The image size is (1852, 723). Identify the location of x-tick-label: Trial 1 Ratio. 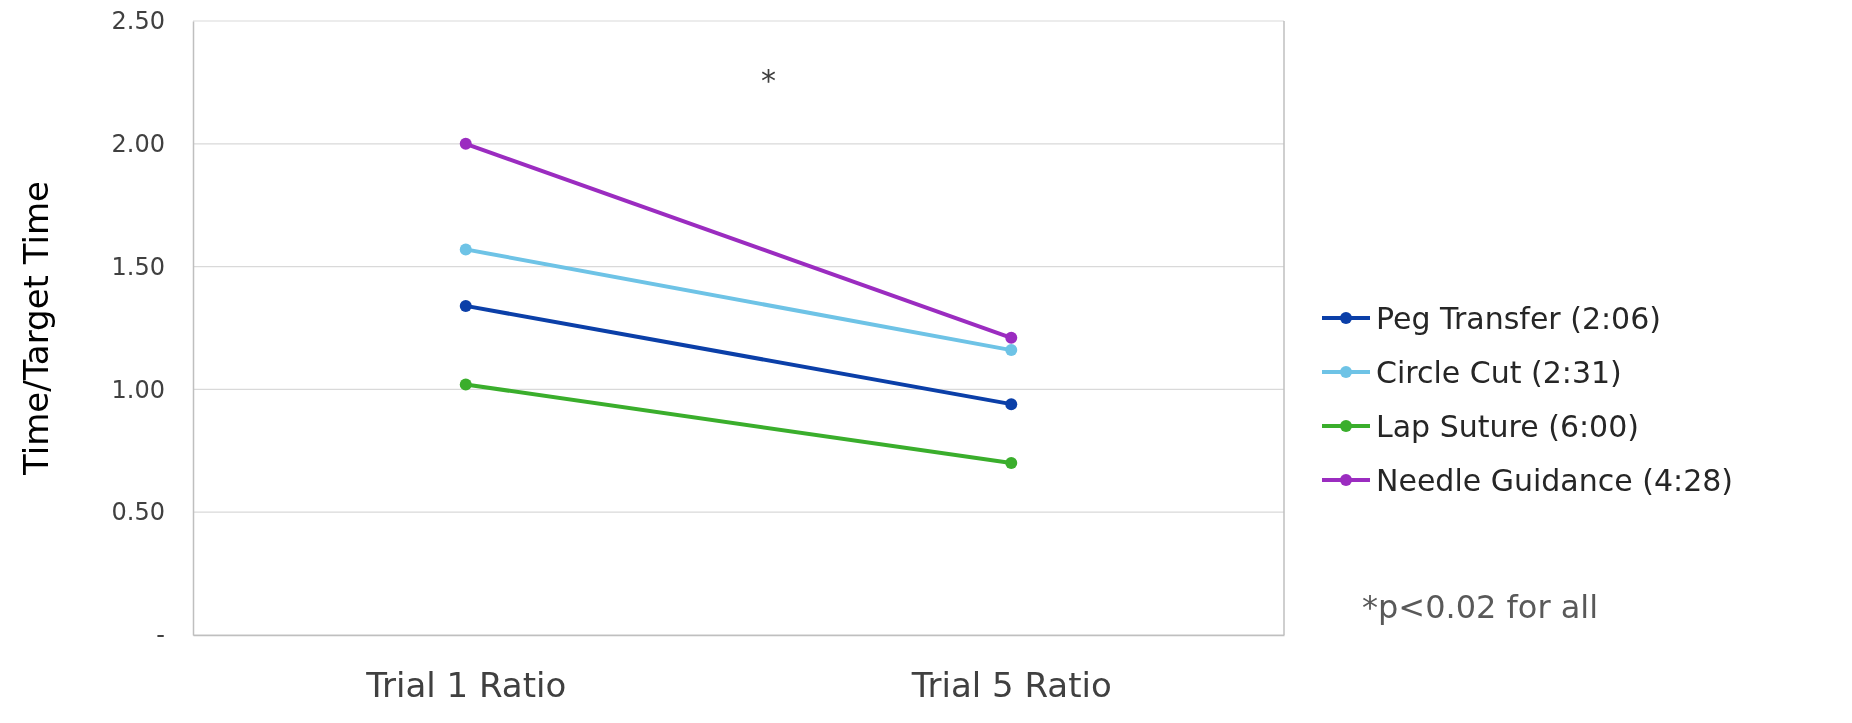
(466, 685).